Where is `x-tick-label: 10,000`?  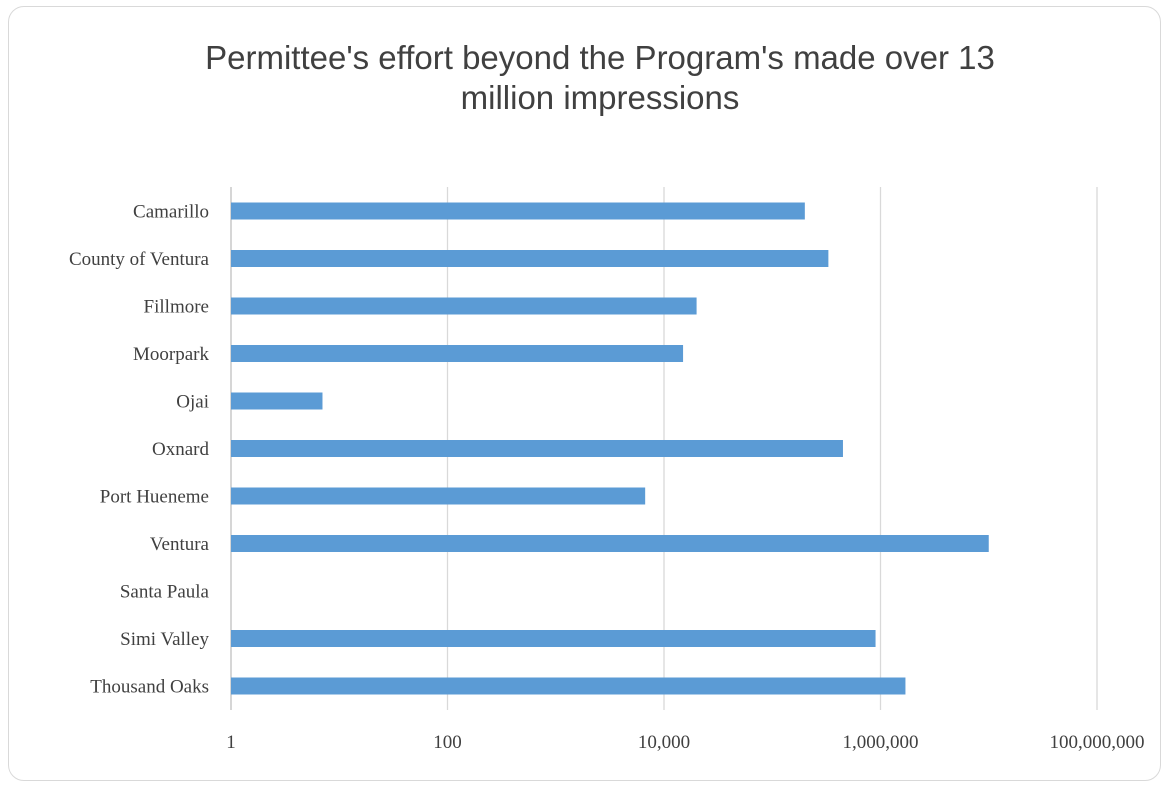
x-tick-label: 10,000 is located at coordinates (664, 742).